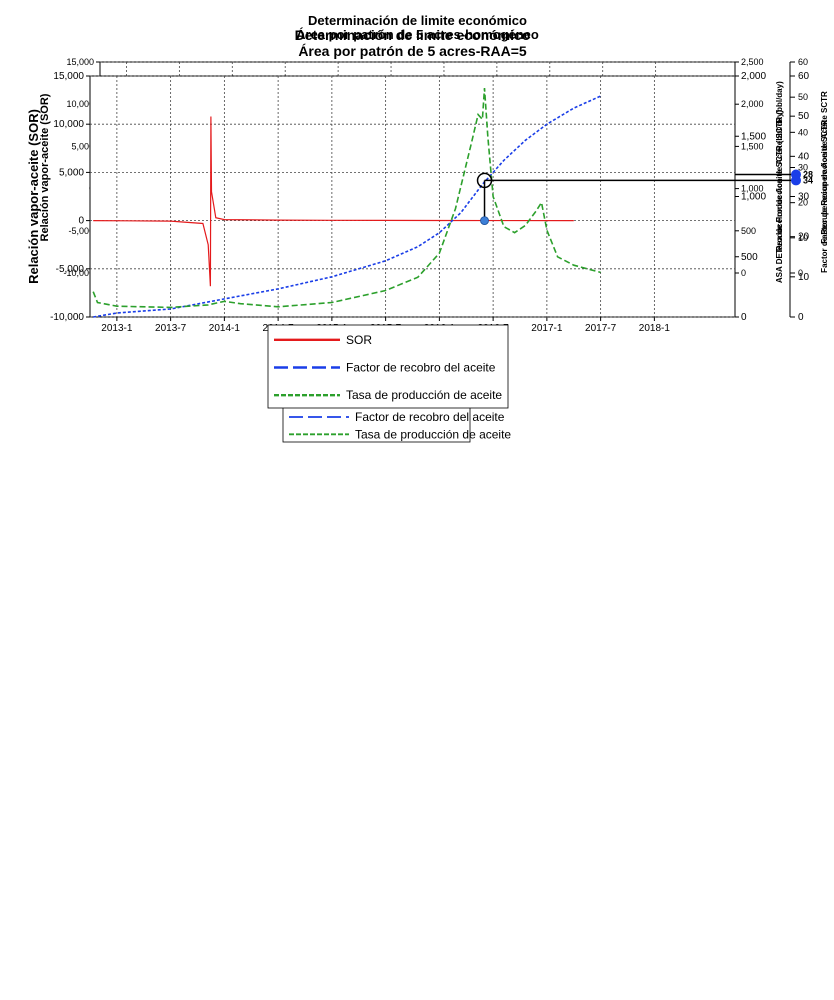 This screenshot has width=834, height=1000. Describe the element at coordinates (803, 62) in the screenshot. I see `chart1-ytick-right2-label-0: 60` at that location.